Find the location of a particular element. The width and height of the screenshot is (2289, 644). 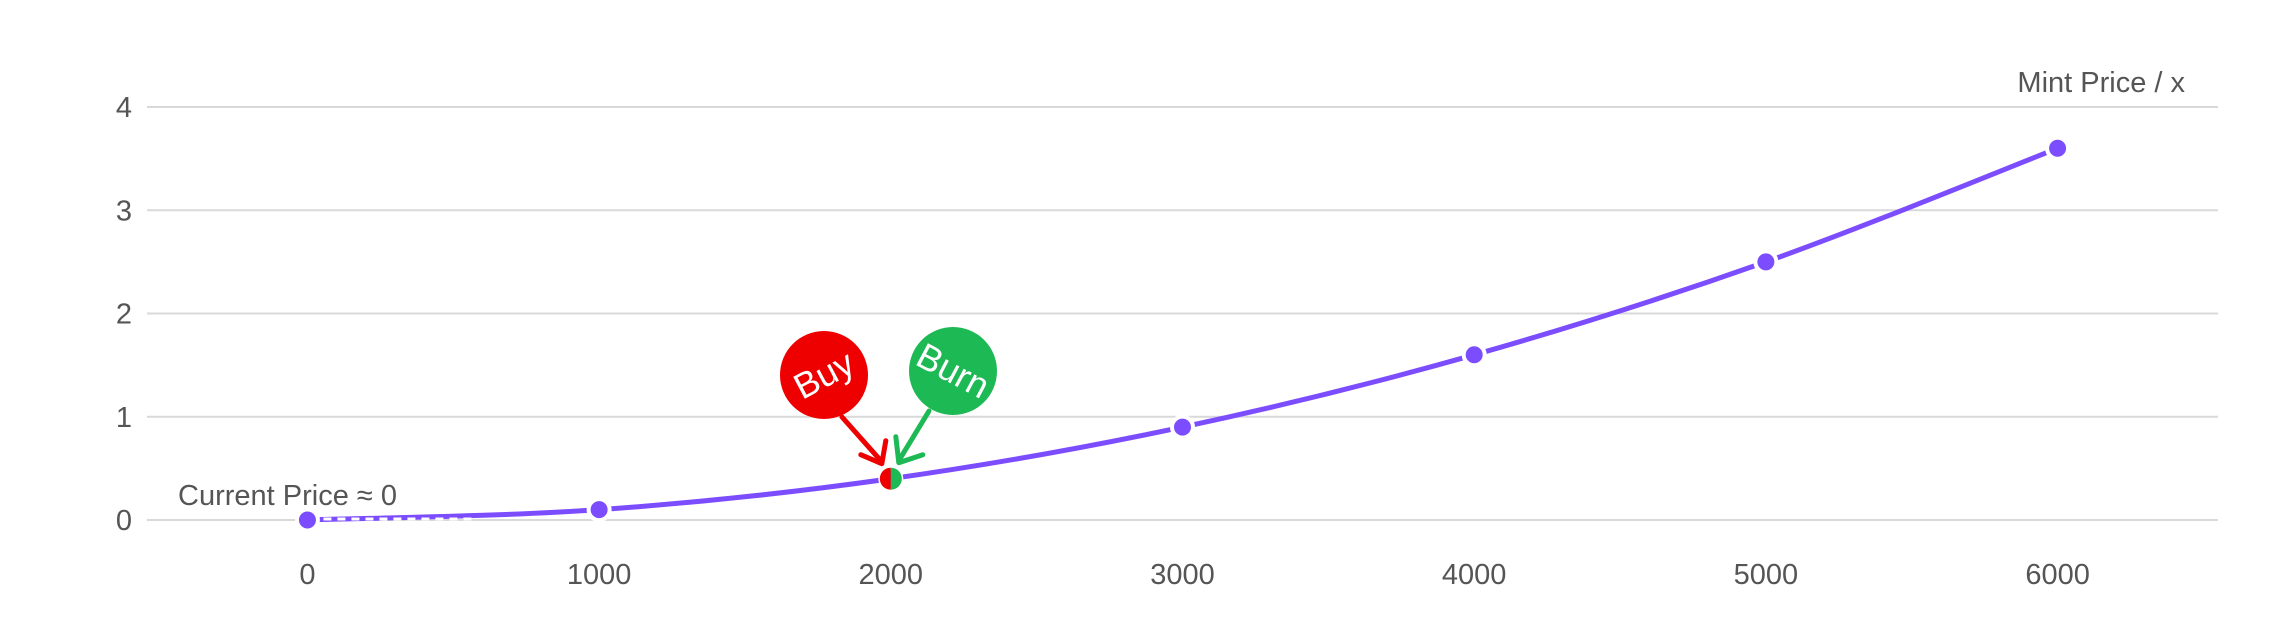

x-axis-ticks: 0 1000 2000 3000 4000 5000 6000 is located at coordinates (1194, 575).